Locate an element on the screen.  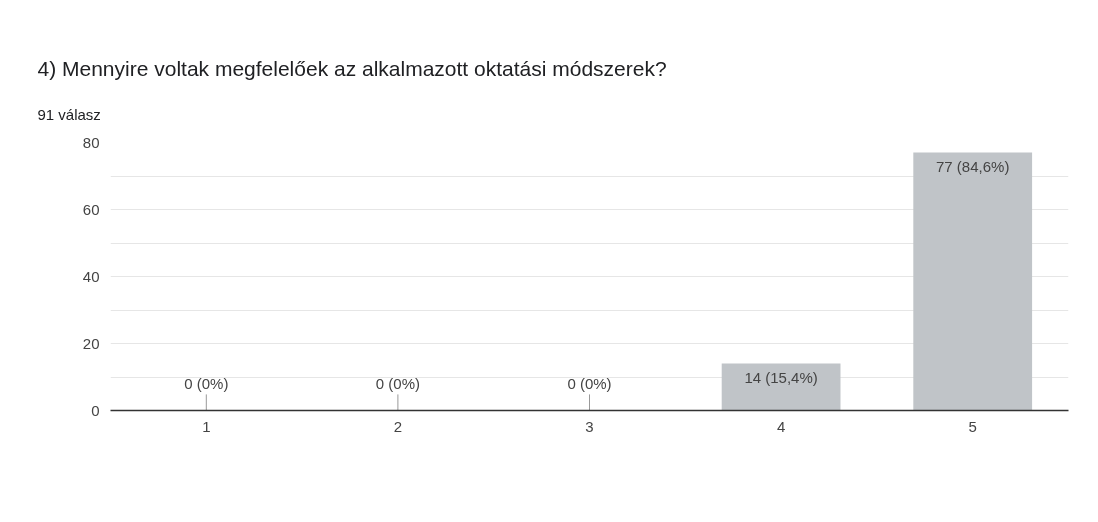
y-tick-label: 0 is located at coordinates (95, 410).